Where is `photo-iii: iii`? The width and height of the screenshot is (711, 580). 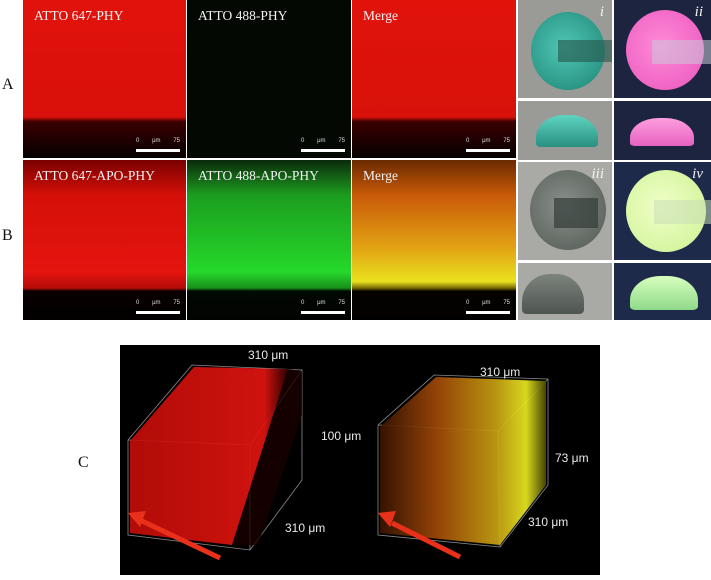
photo-iii: iii is located at coordinates (565, 241).